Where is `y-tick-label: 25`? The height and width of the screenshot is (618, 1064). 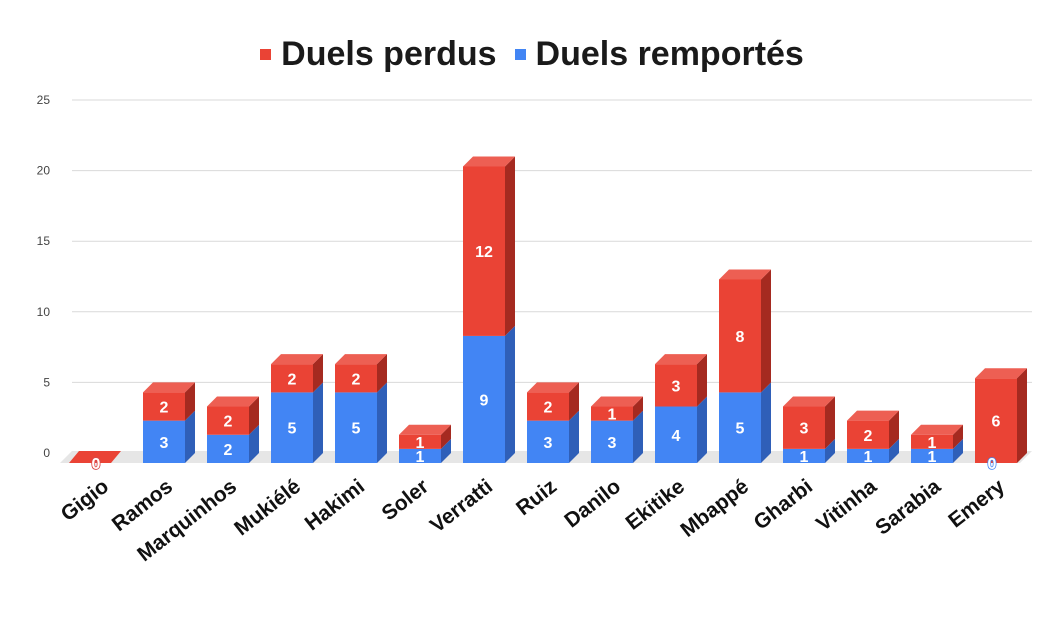 y-tick-label: 25 is located at coordinates (44, 100).